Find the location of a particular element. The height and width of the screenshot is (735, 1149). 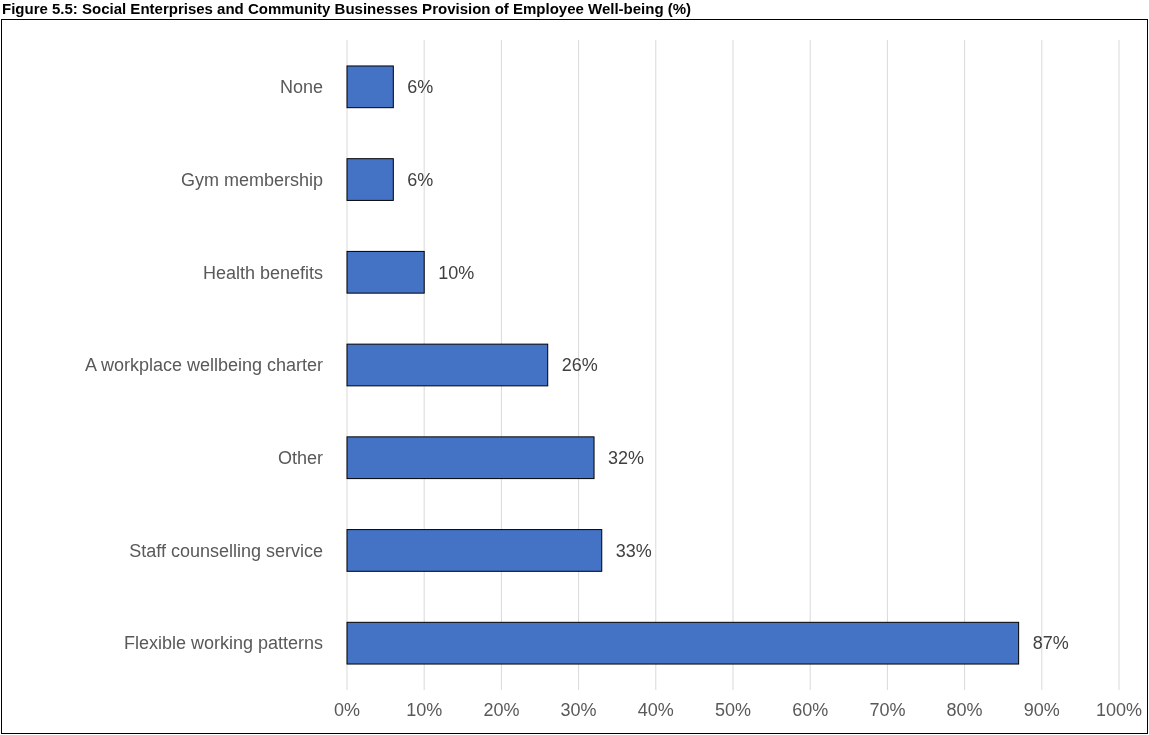

x-tick-label: 70% is located at coordinates (887, 710).